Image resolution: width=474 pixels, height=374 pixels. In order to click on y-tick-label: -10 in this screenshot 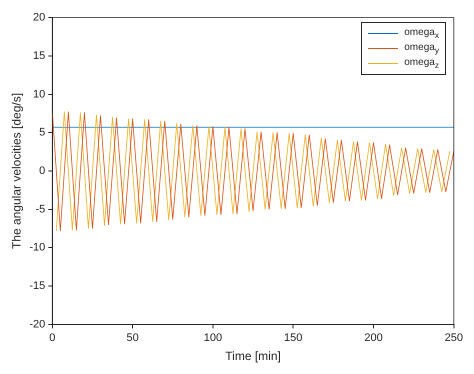, I will do `click(37, 248)`.